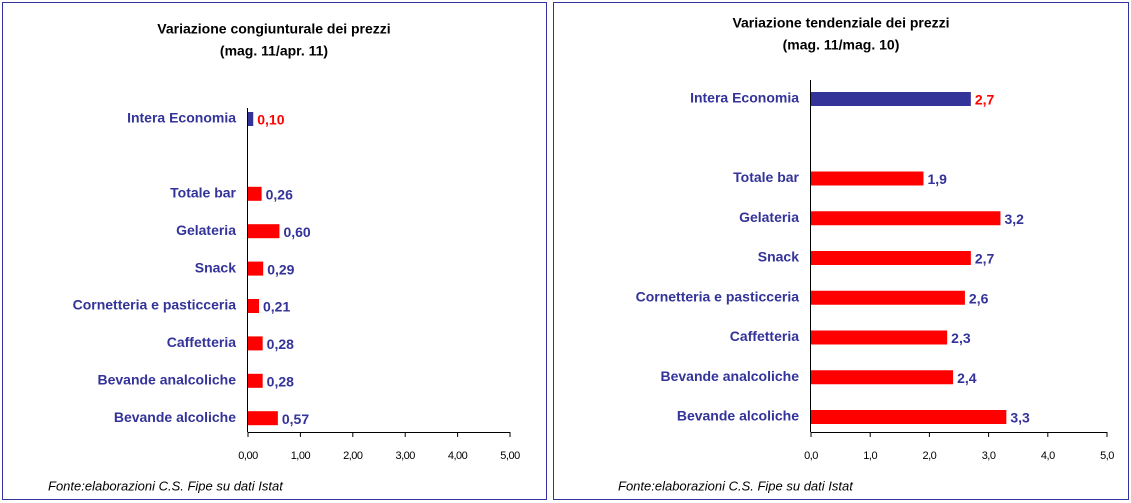 This screenshot has height=503, width=1131. What do you see at coordinates (989, 456) in the screenshot?
I see `x-tick-label: 3,0` at bounding box center [989, 456].